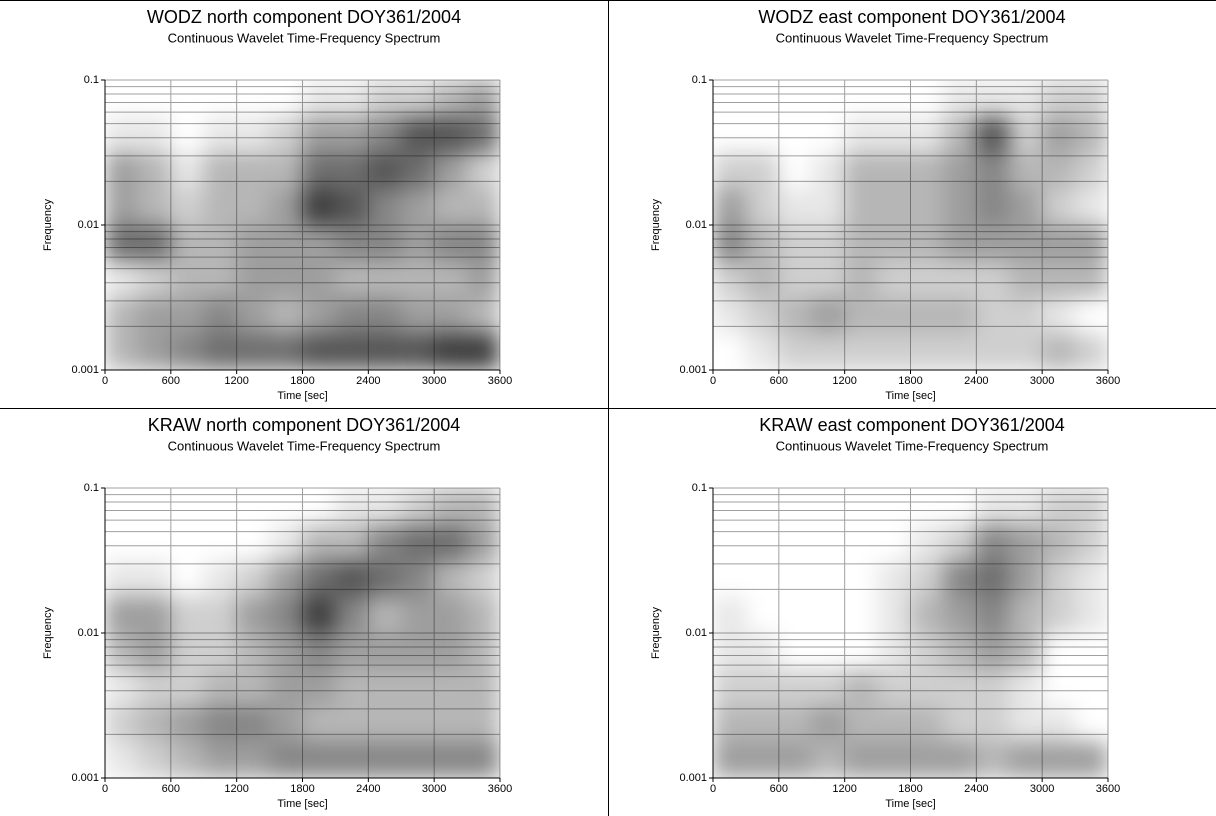 The width and height of the screenshot is (1216, 816). I want to click on x-axis-label: Time [sec], so click(302, 804).